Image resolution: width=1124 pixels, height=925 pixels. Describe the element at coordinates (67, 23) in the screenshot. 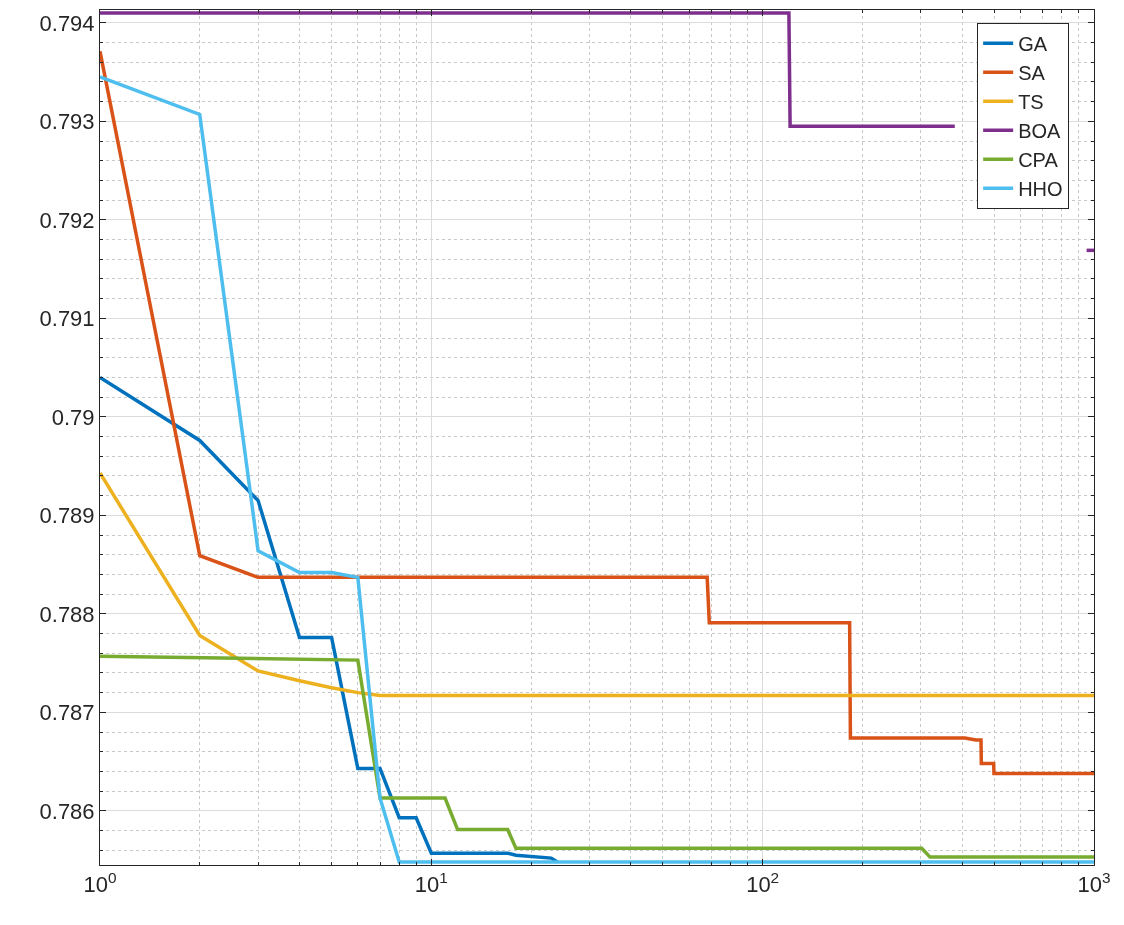

I see `y-tick-label: 0.794` at that location.